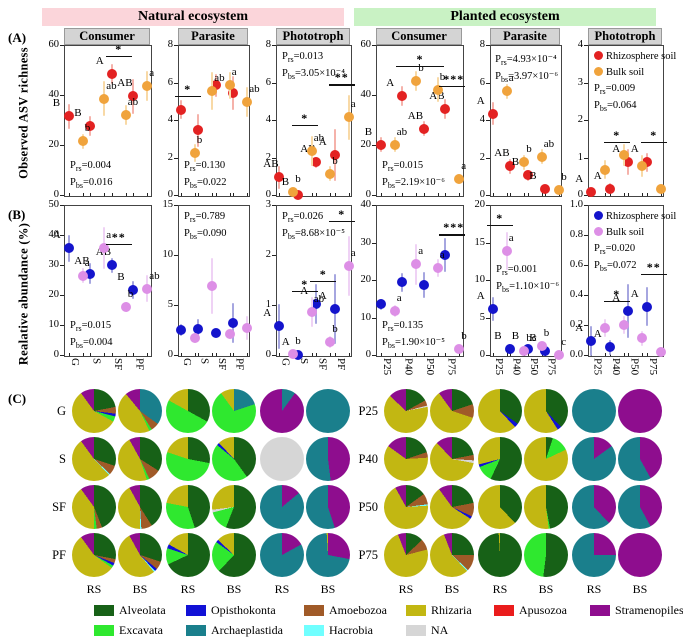  I want to click on point-letter: a, so click(109, 235).